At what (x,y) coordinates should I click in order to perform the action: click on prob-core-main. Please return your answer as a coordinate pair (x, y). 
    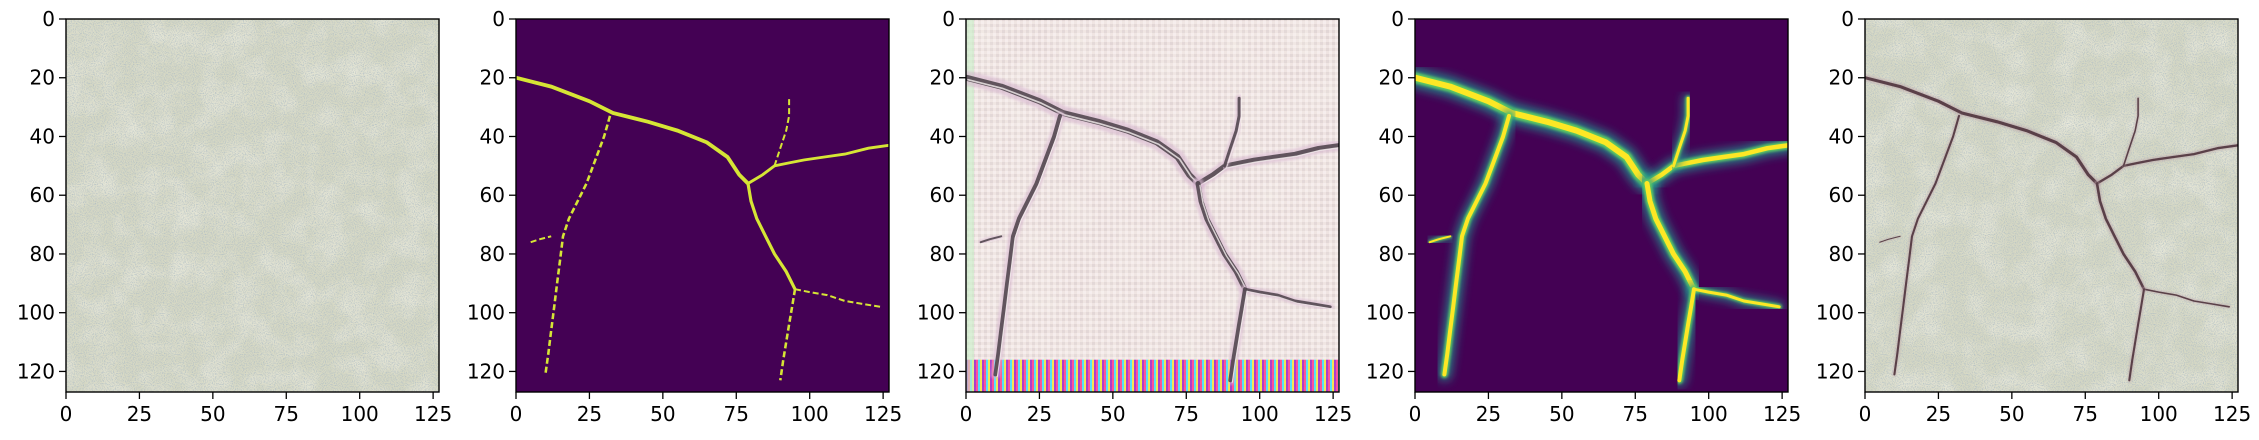
    Looking at the image, I should click on (1532, 130).